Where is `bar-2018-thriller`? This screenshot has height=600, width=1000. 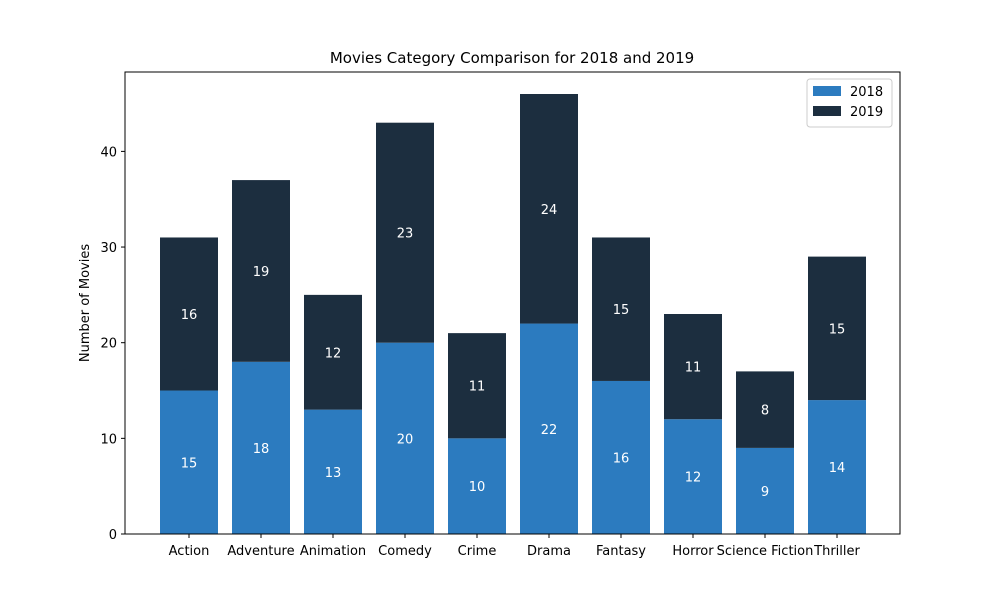
bar-2018-thriller is located at coordinates (837, 467).